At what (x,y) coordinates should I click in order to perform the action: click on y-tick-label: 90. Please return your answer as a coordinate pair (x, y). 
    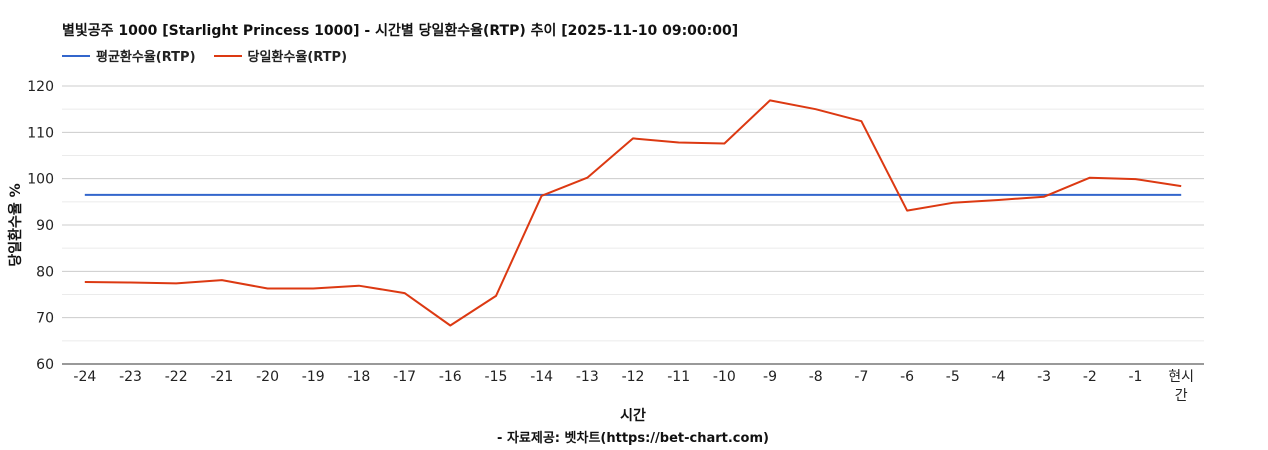
    Looking at the image, I should click on (45, 226).